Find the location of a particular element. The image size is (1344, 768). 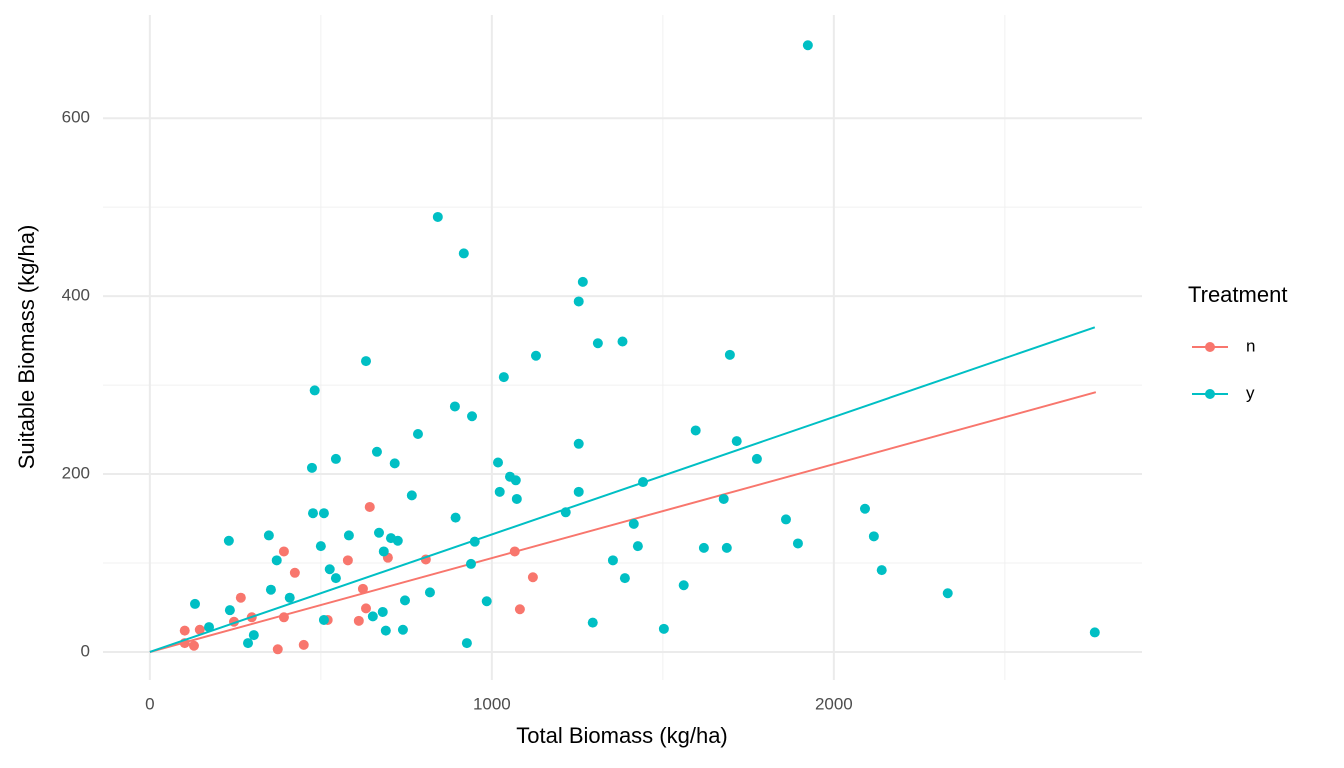

legend-label: n is located at coordinates (1250, 345).